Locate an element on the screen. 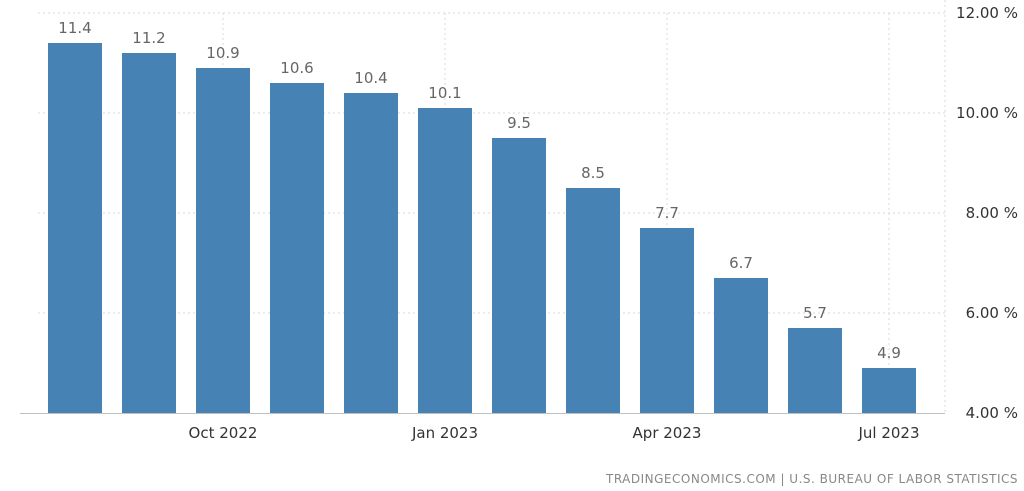  bar-value-label: 10.4 is located at coordinates (370, 78).